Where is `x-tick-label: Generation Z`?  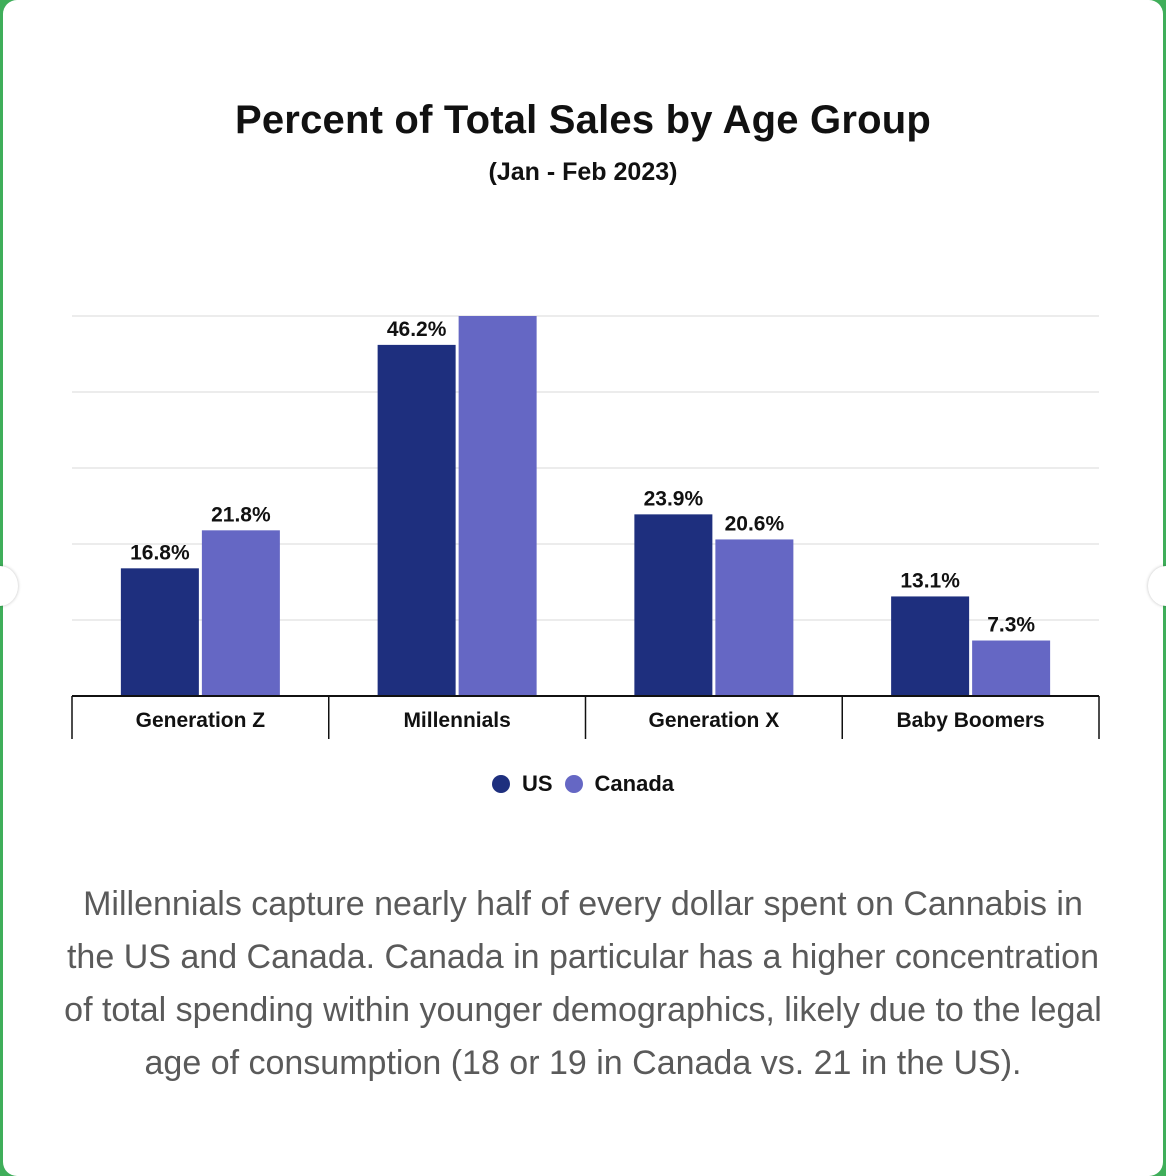
x-tick-label: Generation Z is located at coordinates (201, 720).